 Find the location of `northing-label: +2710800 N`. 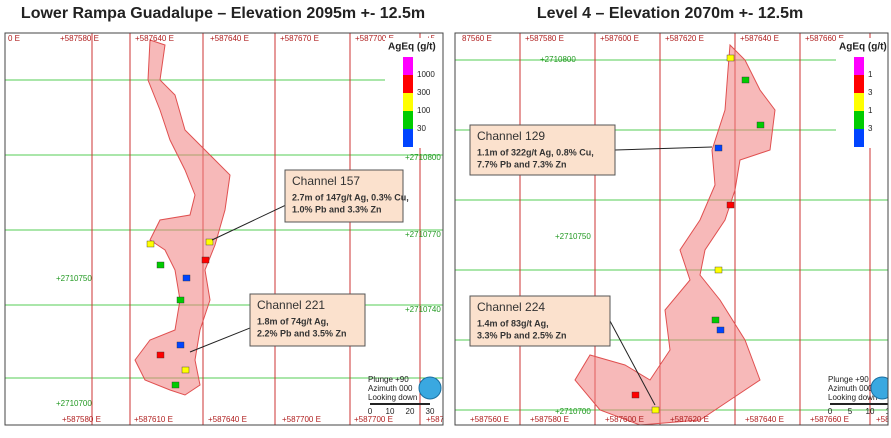

northing-label: +2710800 N is located at coordinates (427, 157).